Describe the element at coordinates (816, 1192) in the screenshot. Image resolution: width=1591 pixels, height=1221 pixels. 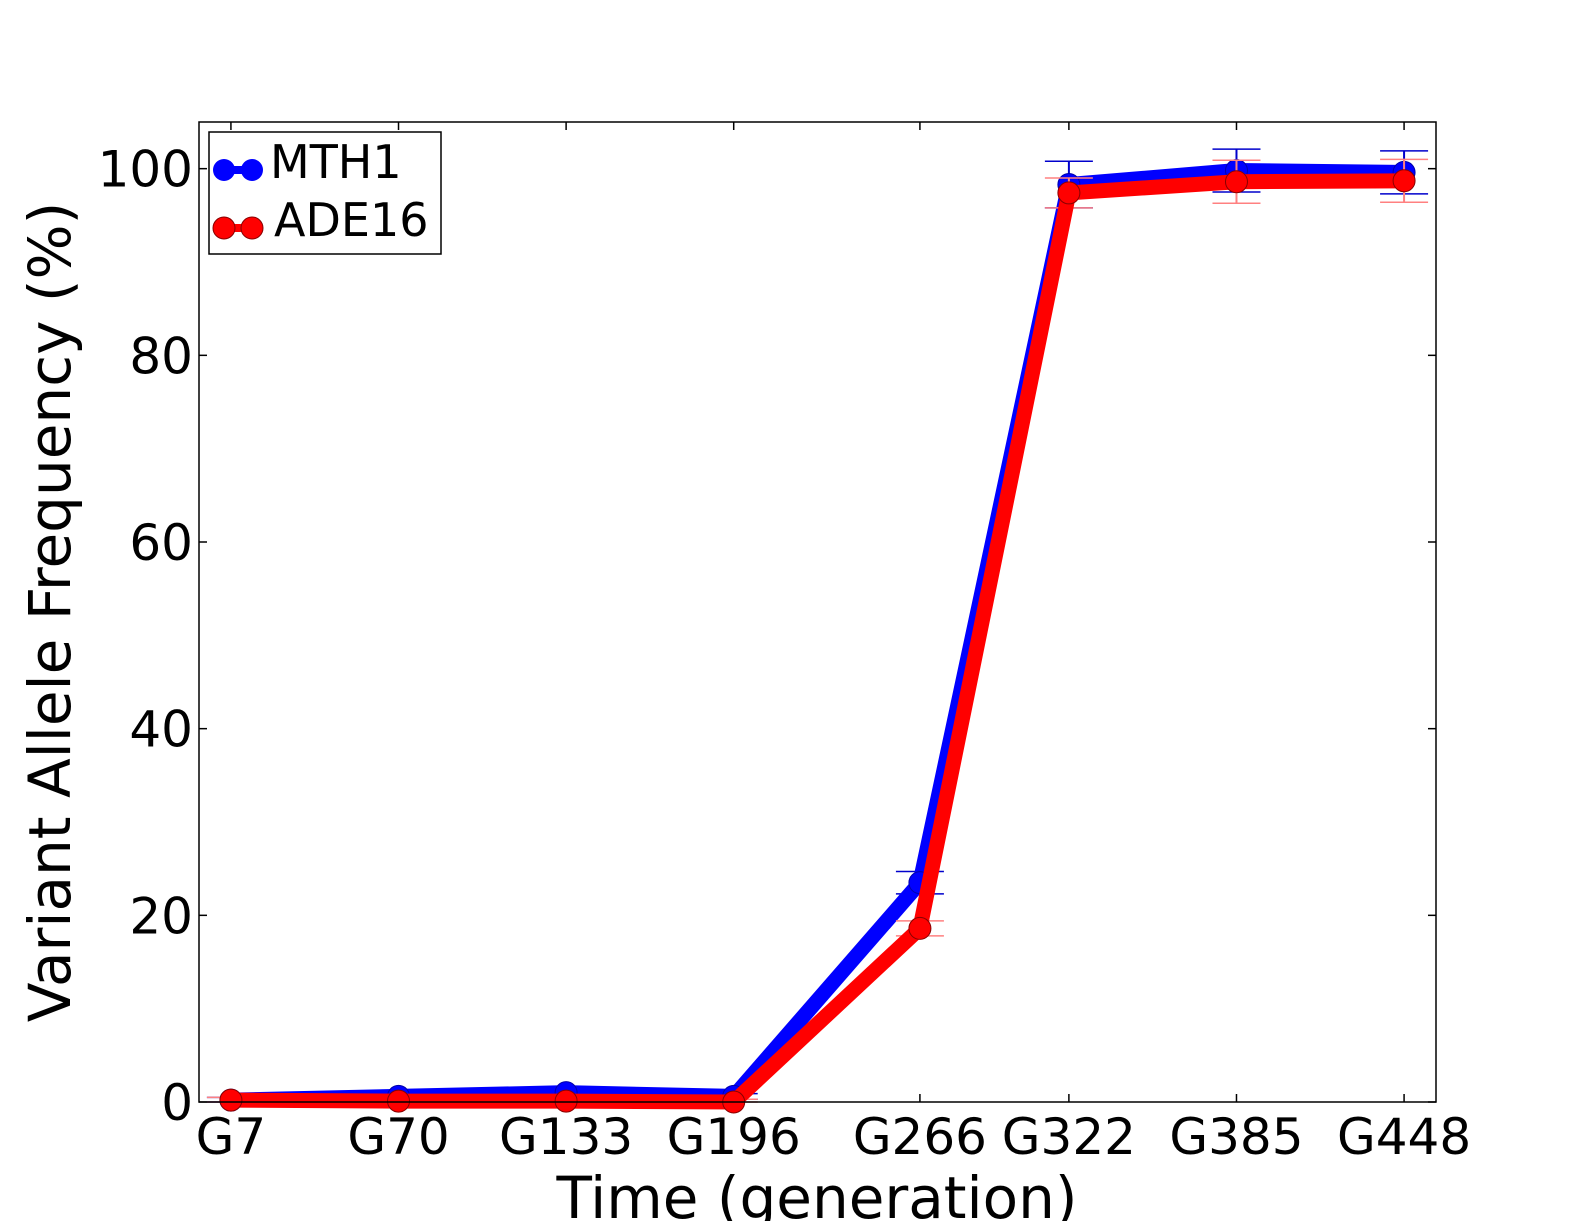
I see `x-axis-label: Time (generation)` at that location.